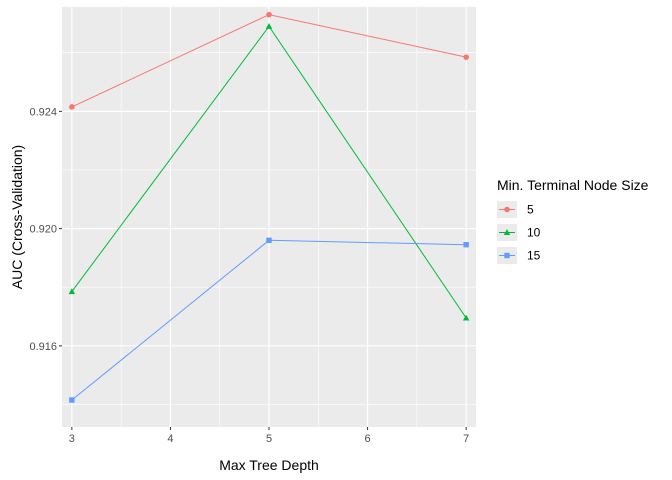 The image size is (672, 480). Describe the element at coordinates (269, 465) in the screenshot. I see `x-axis-title: Max Tree Depth` at that location.